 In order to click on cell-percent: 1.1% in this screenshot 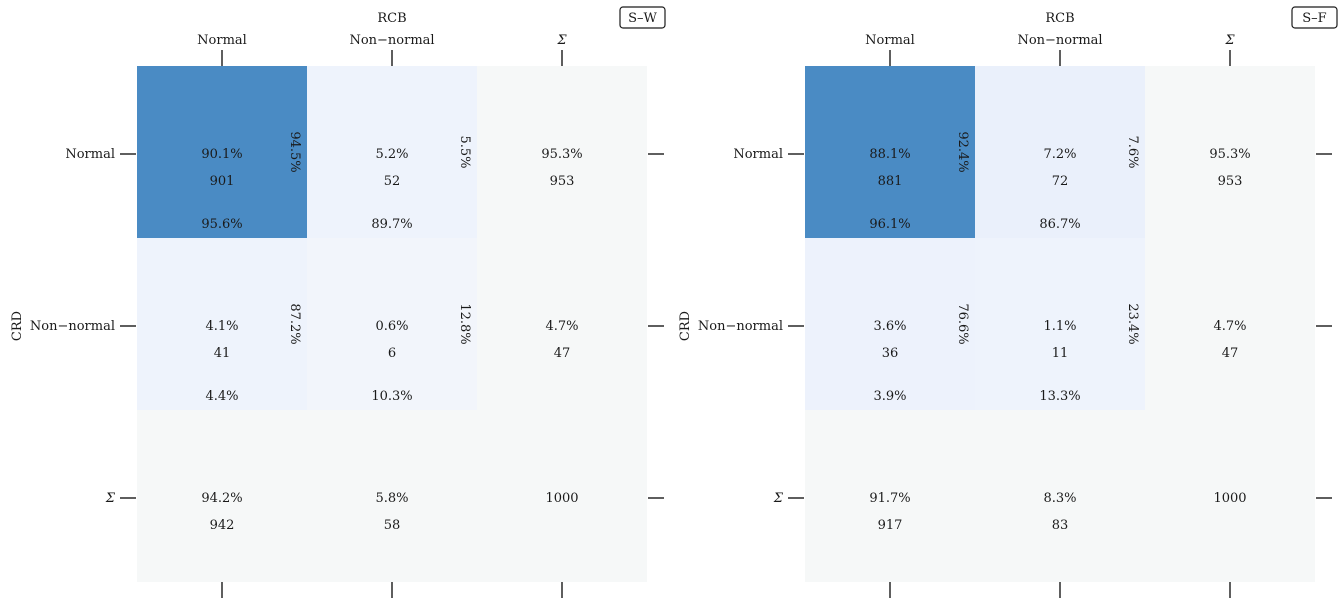, I will do `click(1059, 326)`.